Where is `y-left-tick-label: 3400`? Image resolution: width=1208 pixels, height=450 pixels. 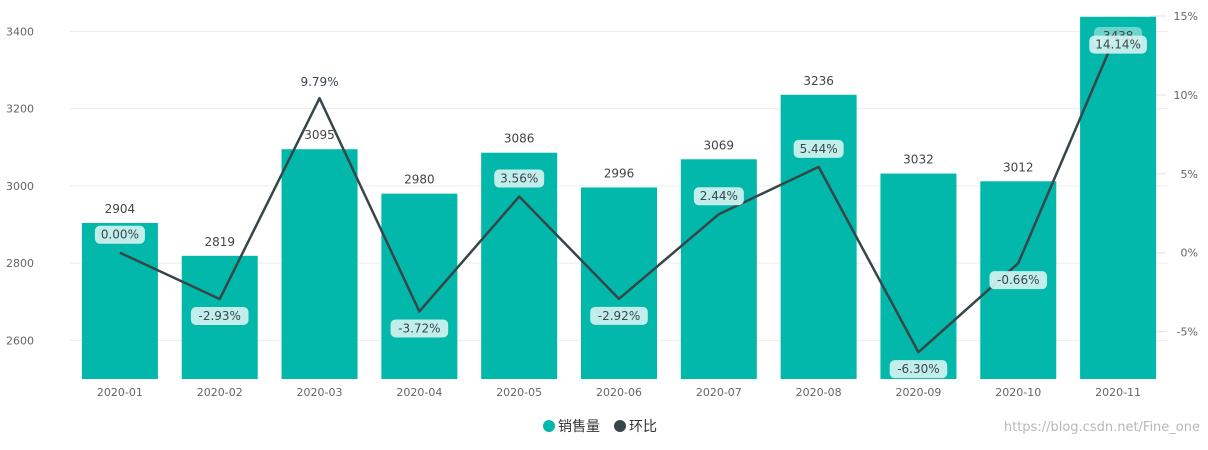 y-left-tick-label: 3400 is located at coordinates (20, 31).